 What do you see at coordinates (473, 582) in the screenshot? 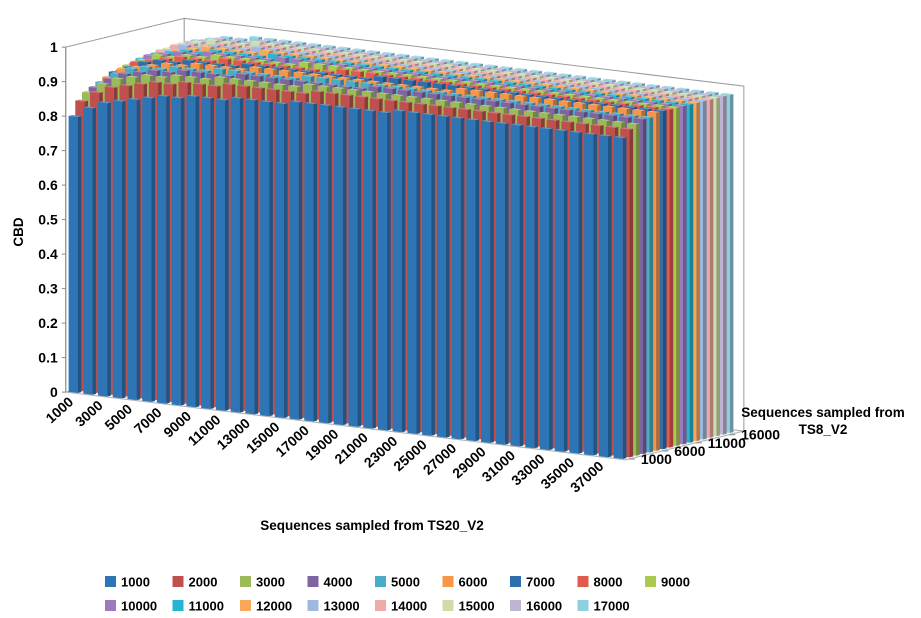
I see `legend-label: 6000` at bounding box center [473, 582].